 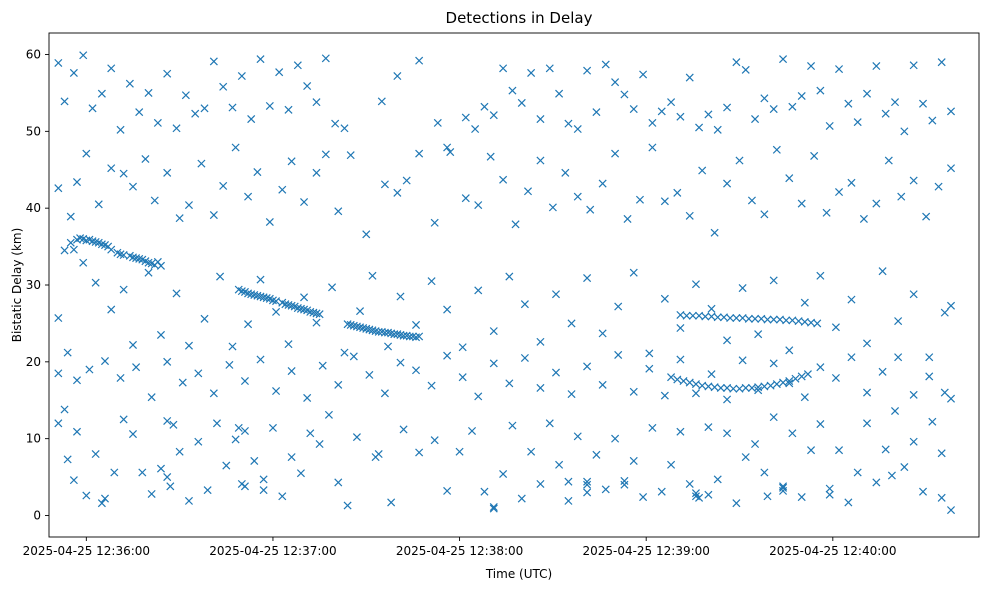 What do you see at coordinates (832, 551) in the screenshot?
I see `x-tick-label: 2025-04-25 12:40:00` at bounding box center [832, 551].